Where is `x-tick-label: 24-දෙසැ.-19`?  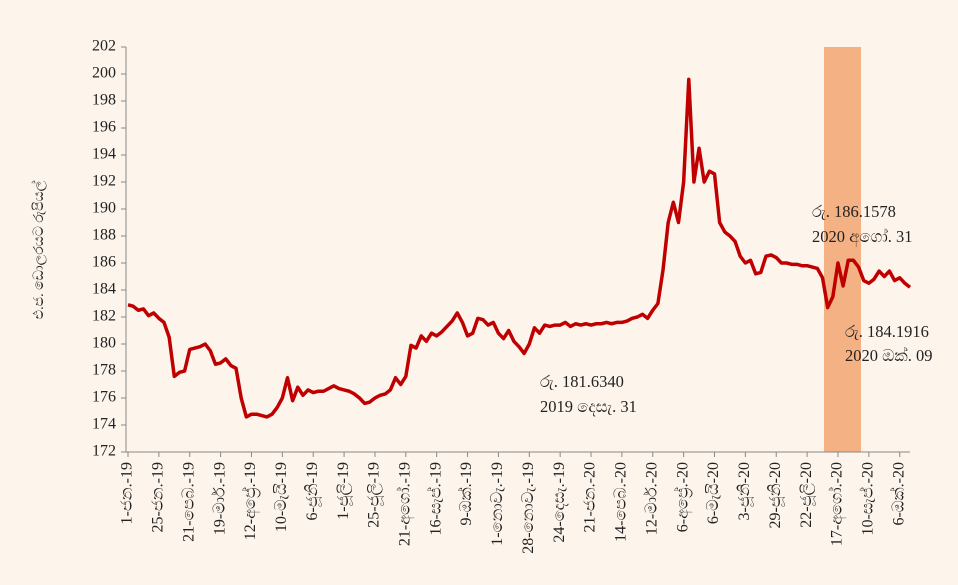 x-tick-label: 24-දෙසැ.-19 is located at coordinates (559, 502).